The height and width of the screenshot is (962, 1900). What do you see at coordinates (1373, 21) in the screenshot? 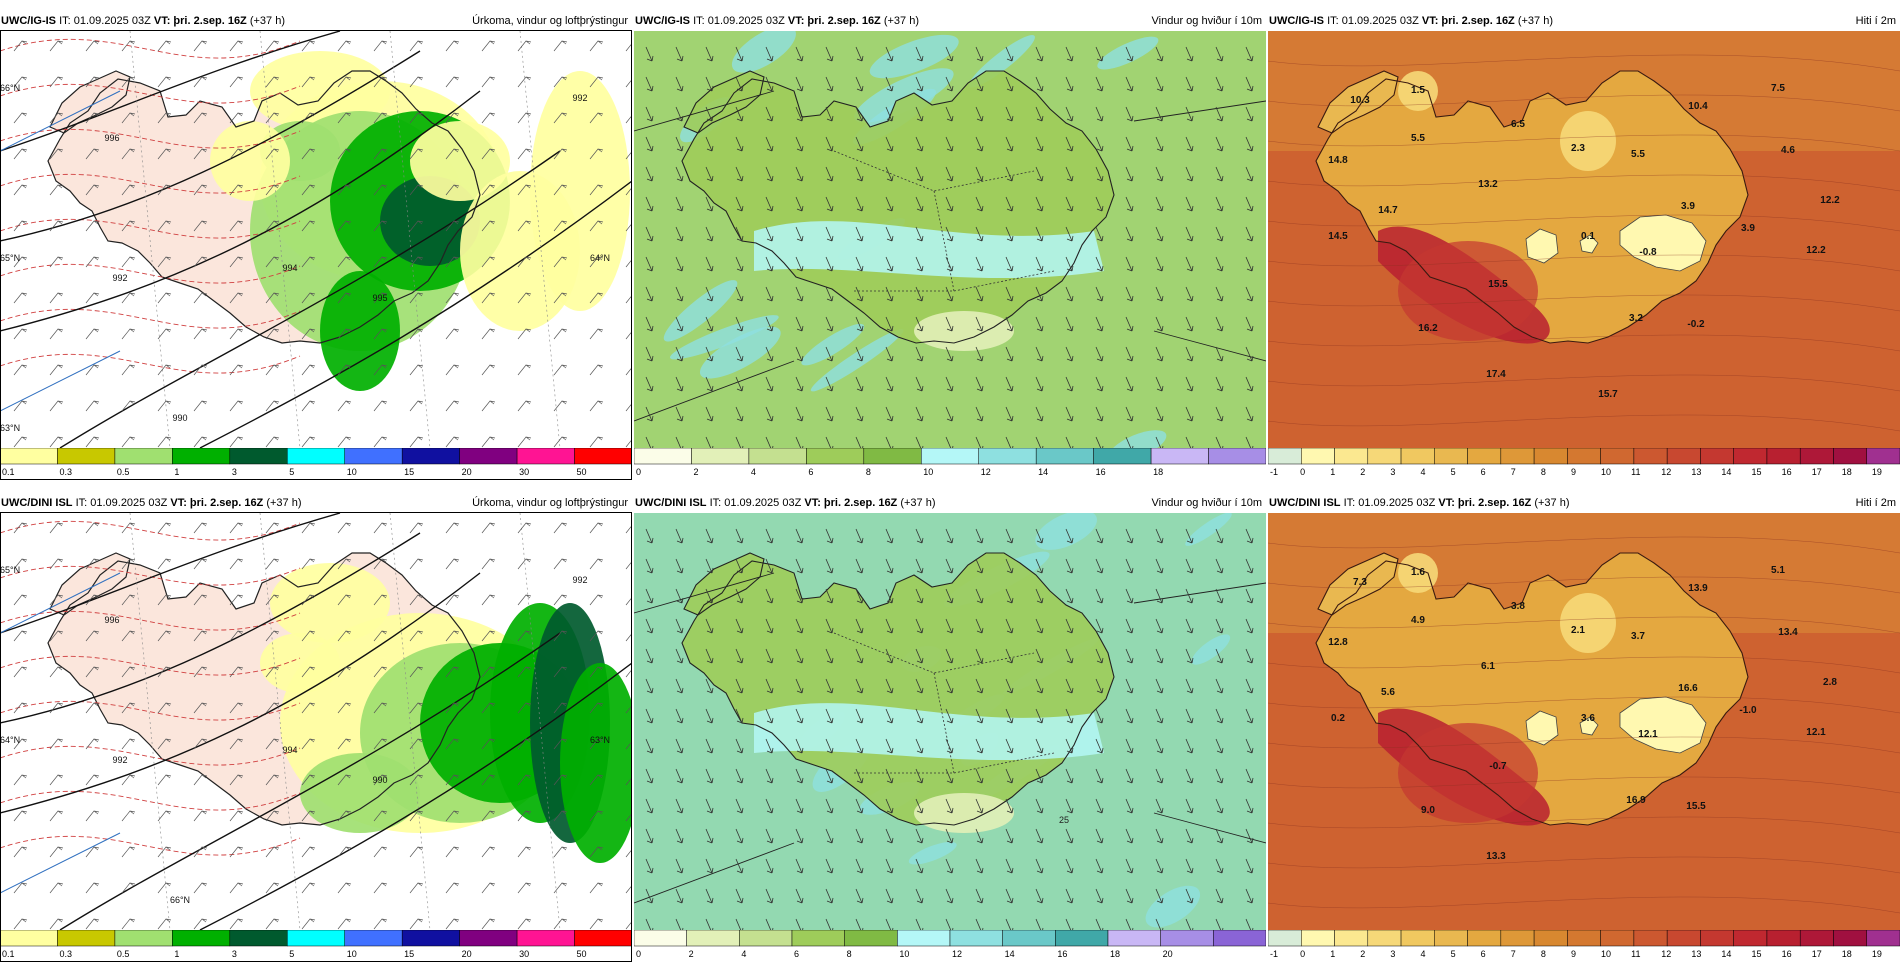
I see `init-time: IT: 01.09.2025 03Z` at bounding box center [1373, 21].